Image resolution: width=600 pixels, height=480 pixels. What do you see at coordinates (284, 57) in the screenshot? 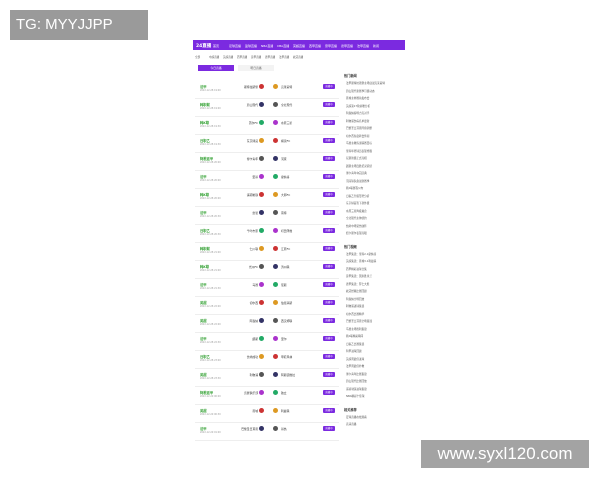
I see `subnav-link: 法甲直播` at bounding box center [284, 57].